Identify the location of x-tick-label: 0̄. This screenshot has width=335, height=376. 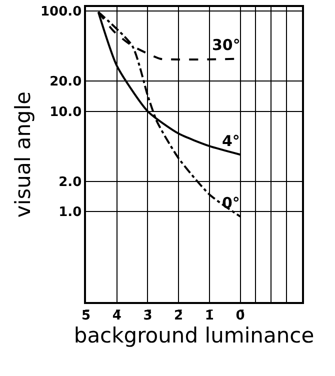
(240, 316).